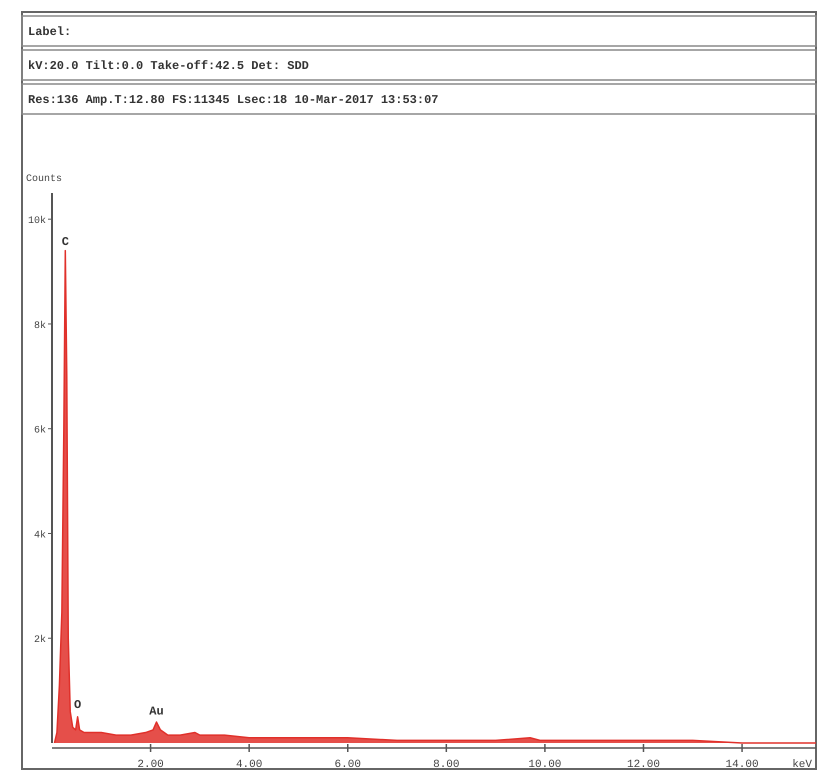 This screenshot has height=778, width=826. I want to click on annotation: O, so click(78, 705).